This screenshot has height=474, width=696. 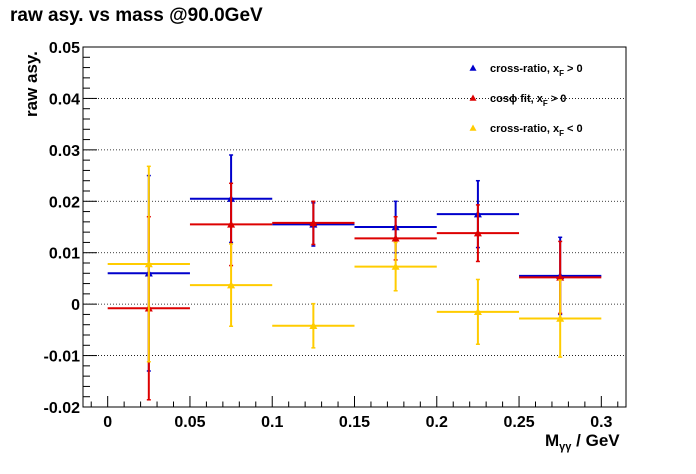 I want to click on legend-entry: cosϕ fit, xF > 0, so click(x=517, y=100).